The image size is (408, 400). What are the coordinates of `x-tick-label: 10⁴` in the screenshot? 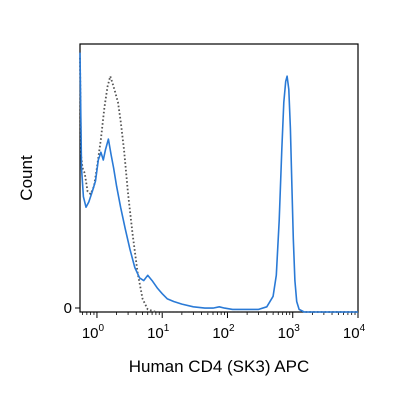 It's located at (354, 332).